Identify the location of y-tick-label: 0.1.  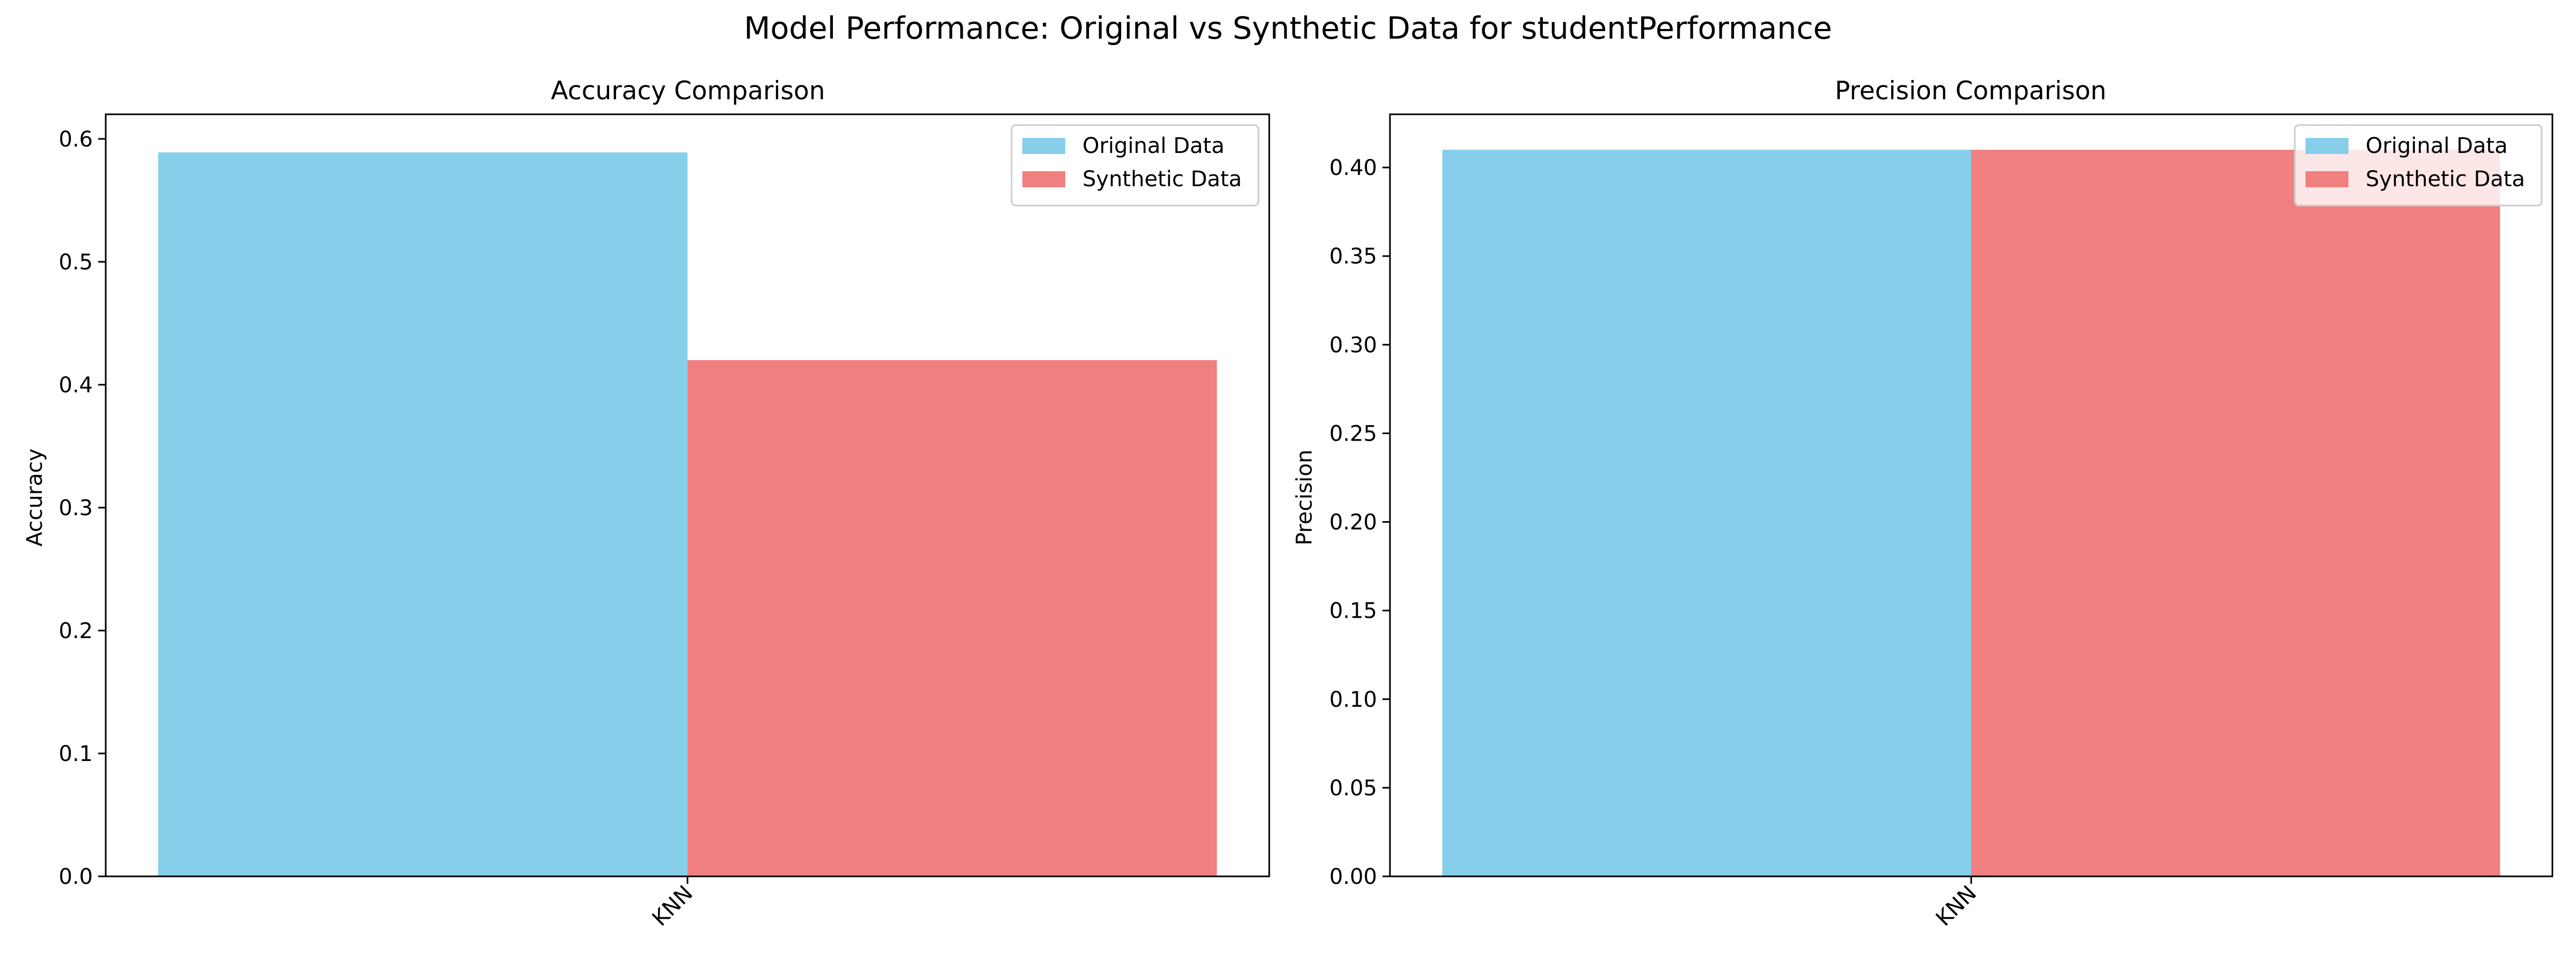
(75, 754).